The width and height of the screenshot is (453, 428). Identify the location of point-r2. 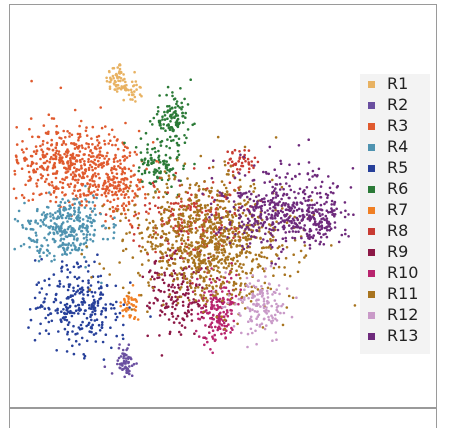
(124, 377).